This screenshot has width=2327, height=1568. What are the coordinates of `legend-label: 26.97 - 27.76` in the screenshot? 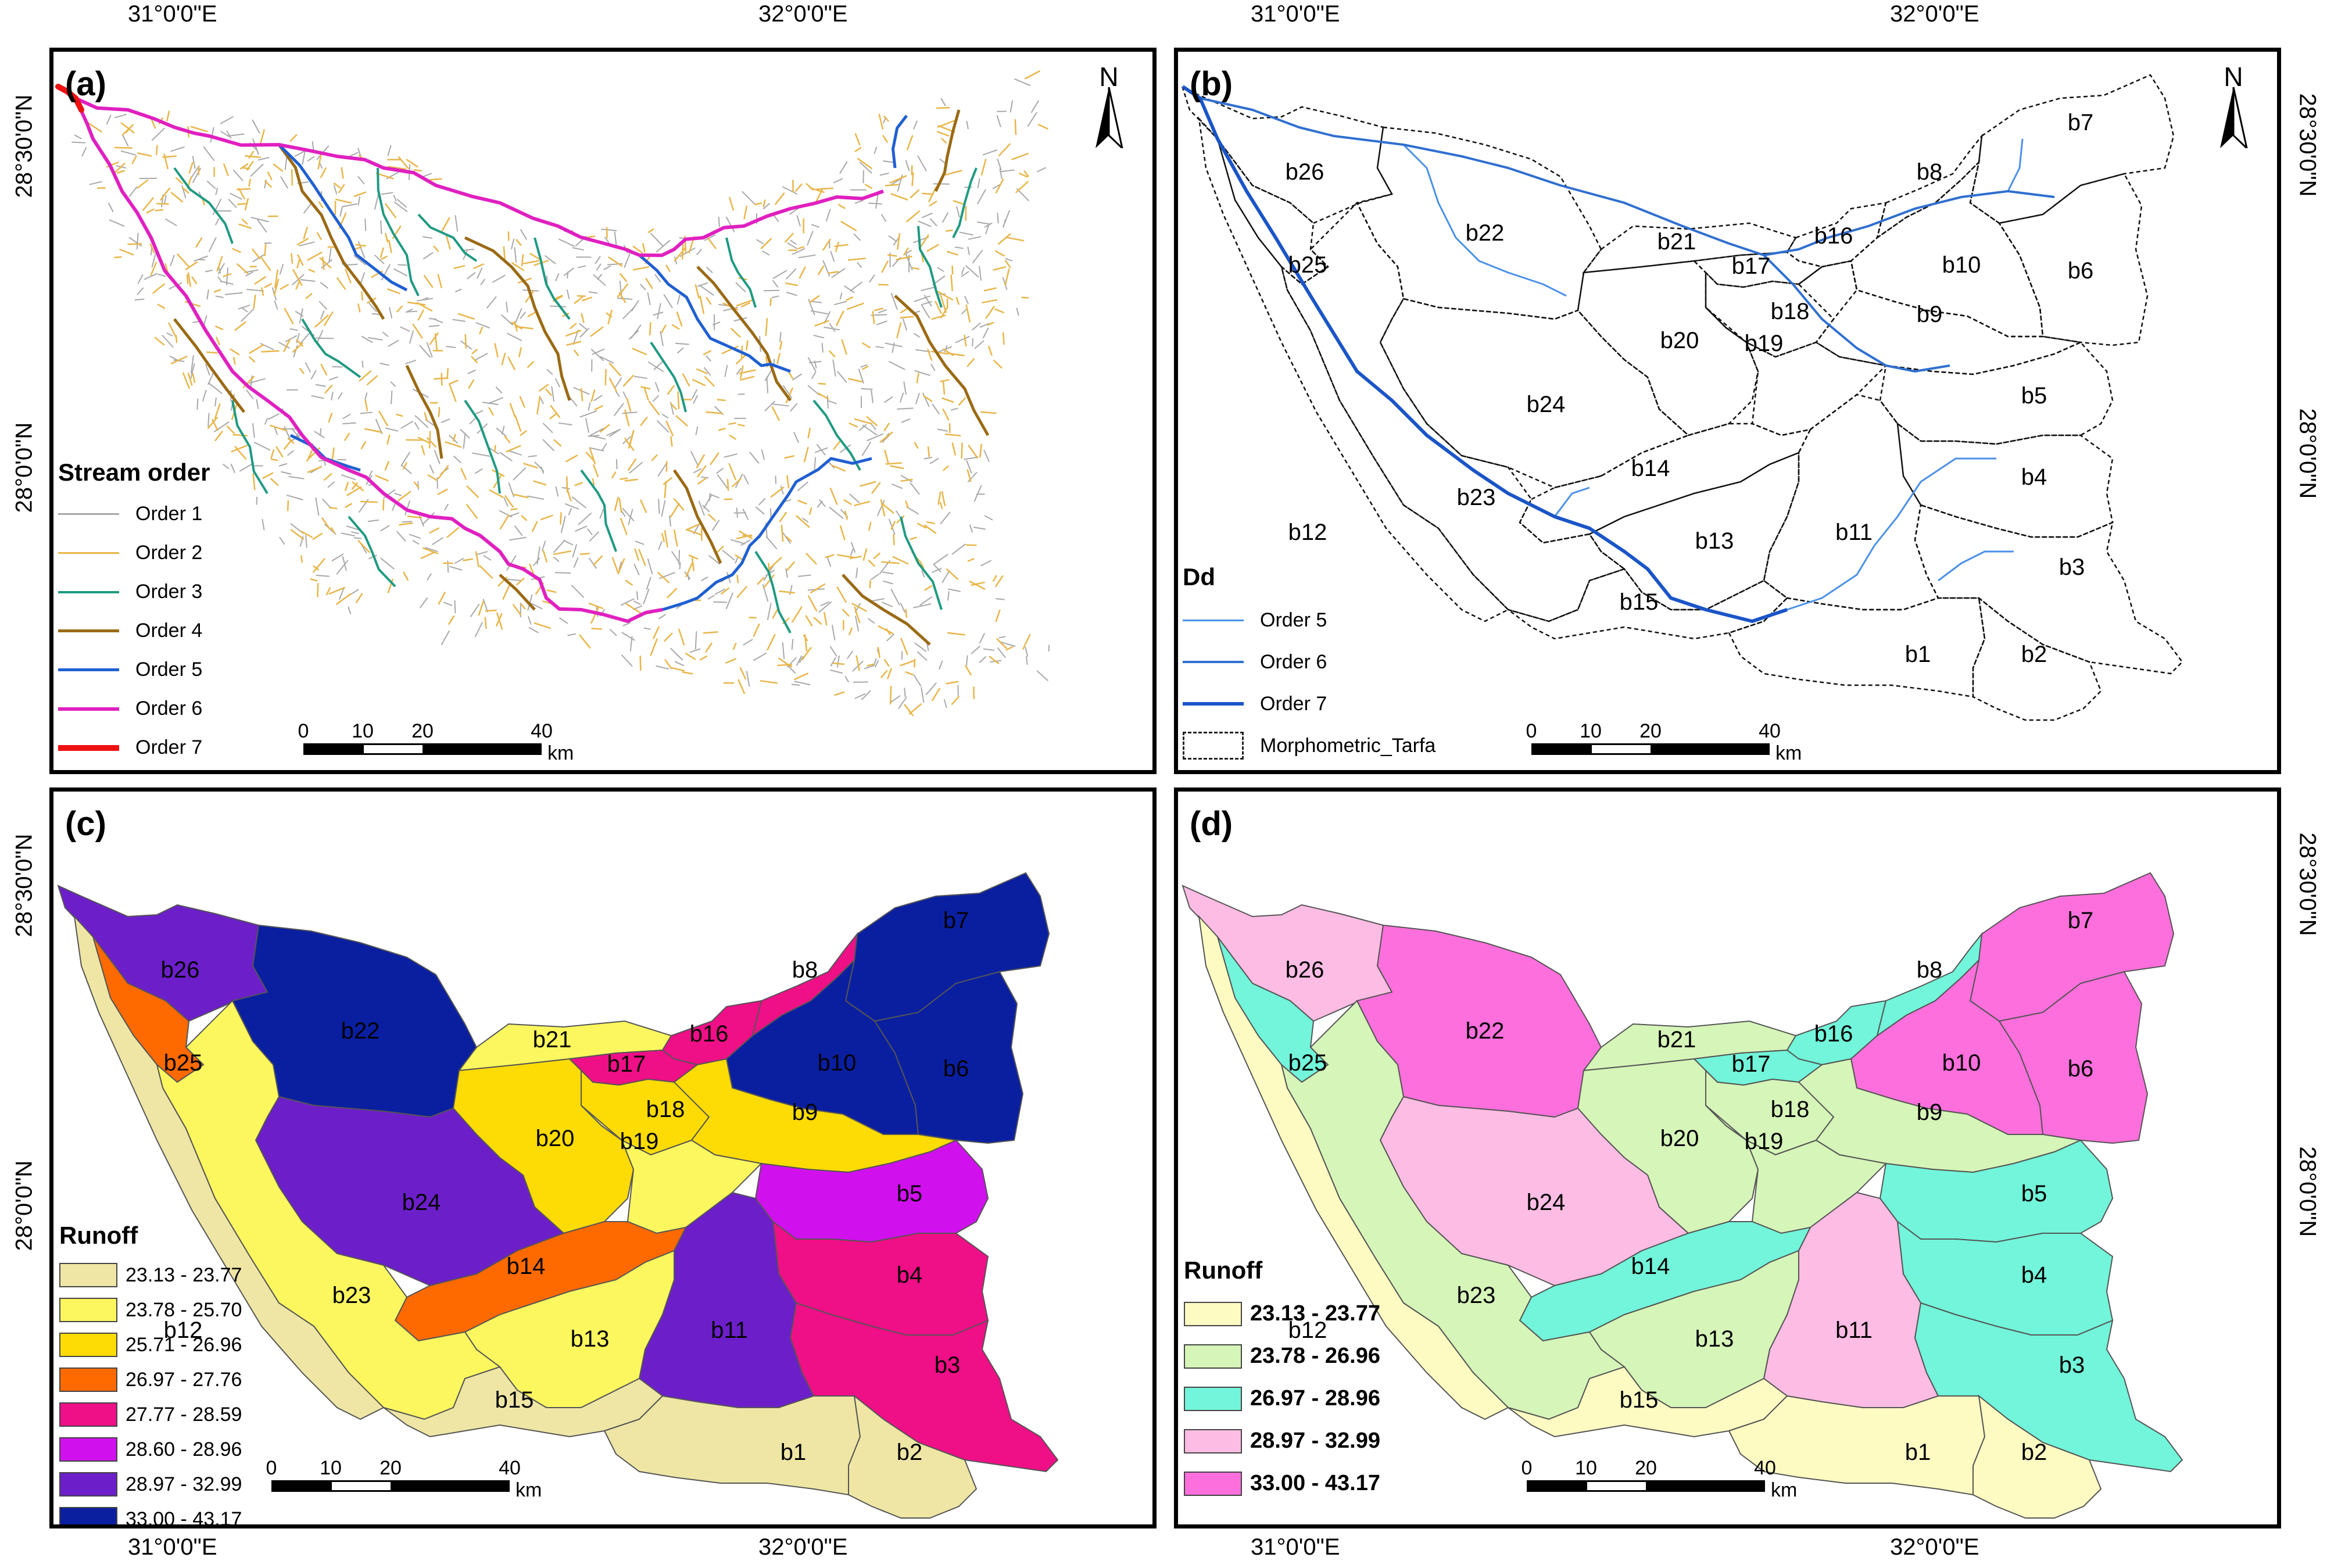 It's located at (184, 1379).